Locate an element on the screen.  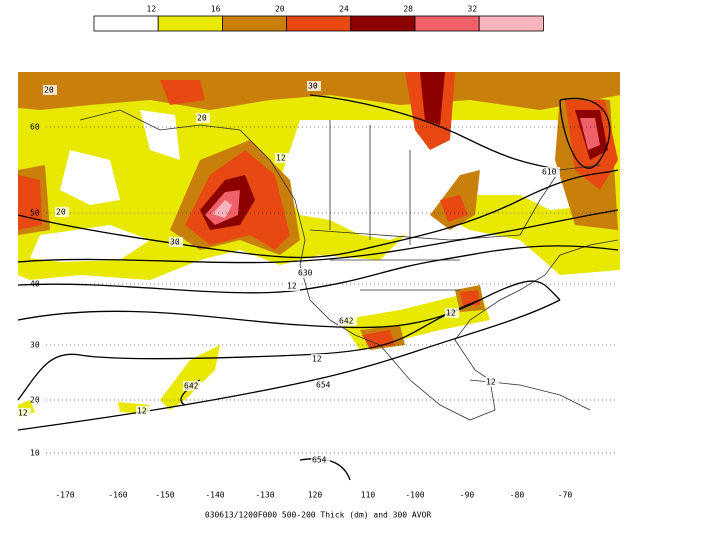
legend-label: 20 is located at coordinates (280, 9).